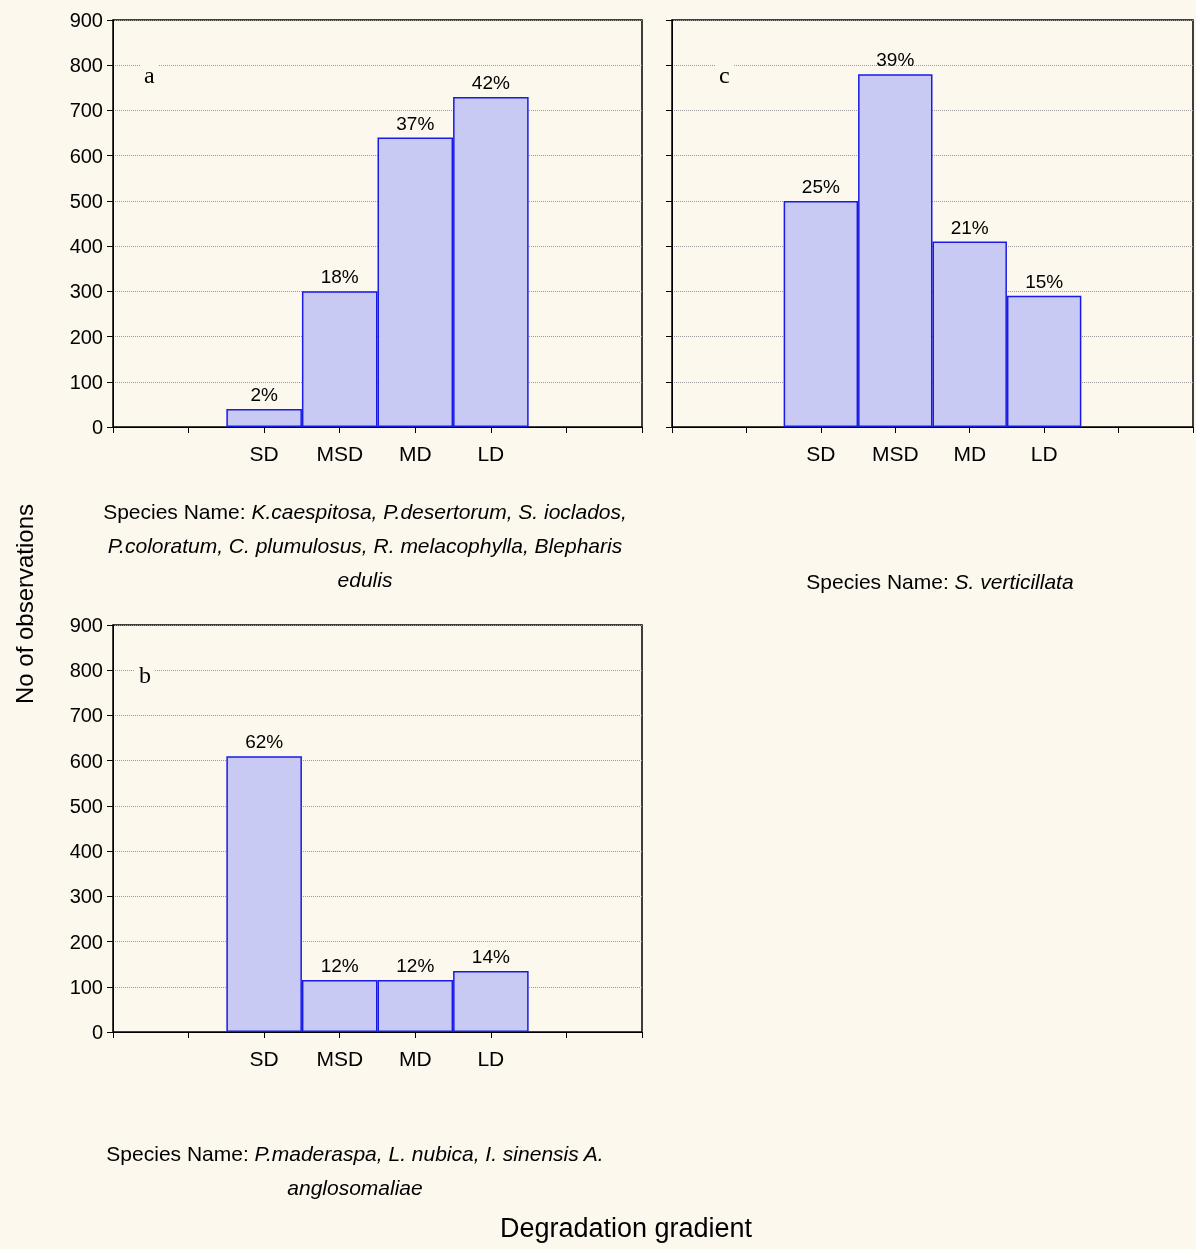 The width and height of the screenshot is (1196, 1249). I want to click on annotation: 21%, so click(969, 227).